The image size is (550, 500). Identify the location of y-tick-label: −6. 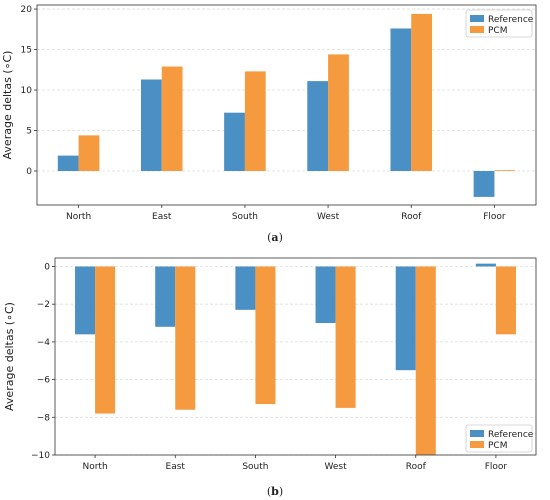
(44, 381).